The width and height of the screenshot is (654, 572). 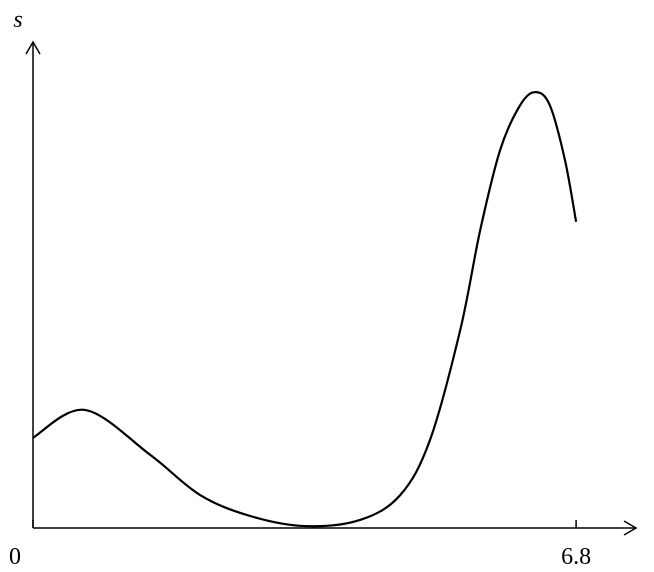 I want to click on x-tick-label: 6.8, so click(x=576, y=557).